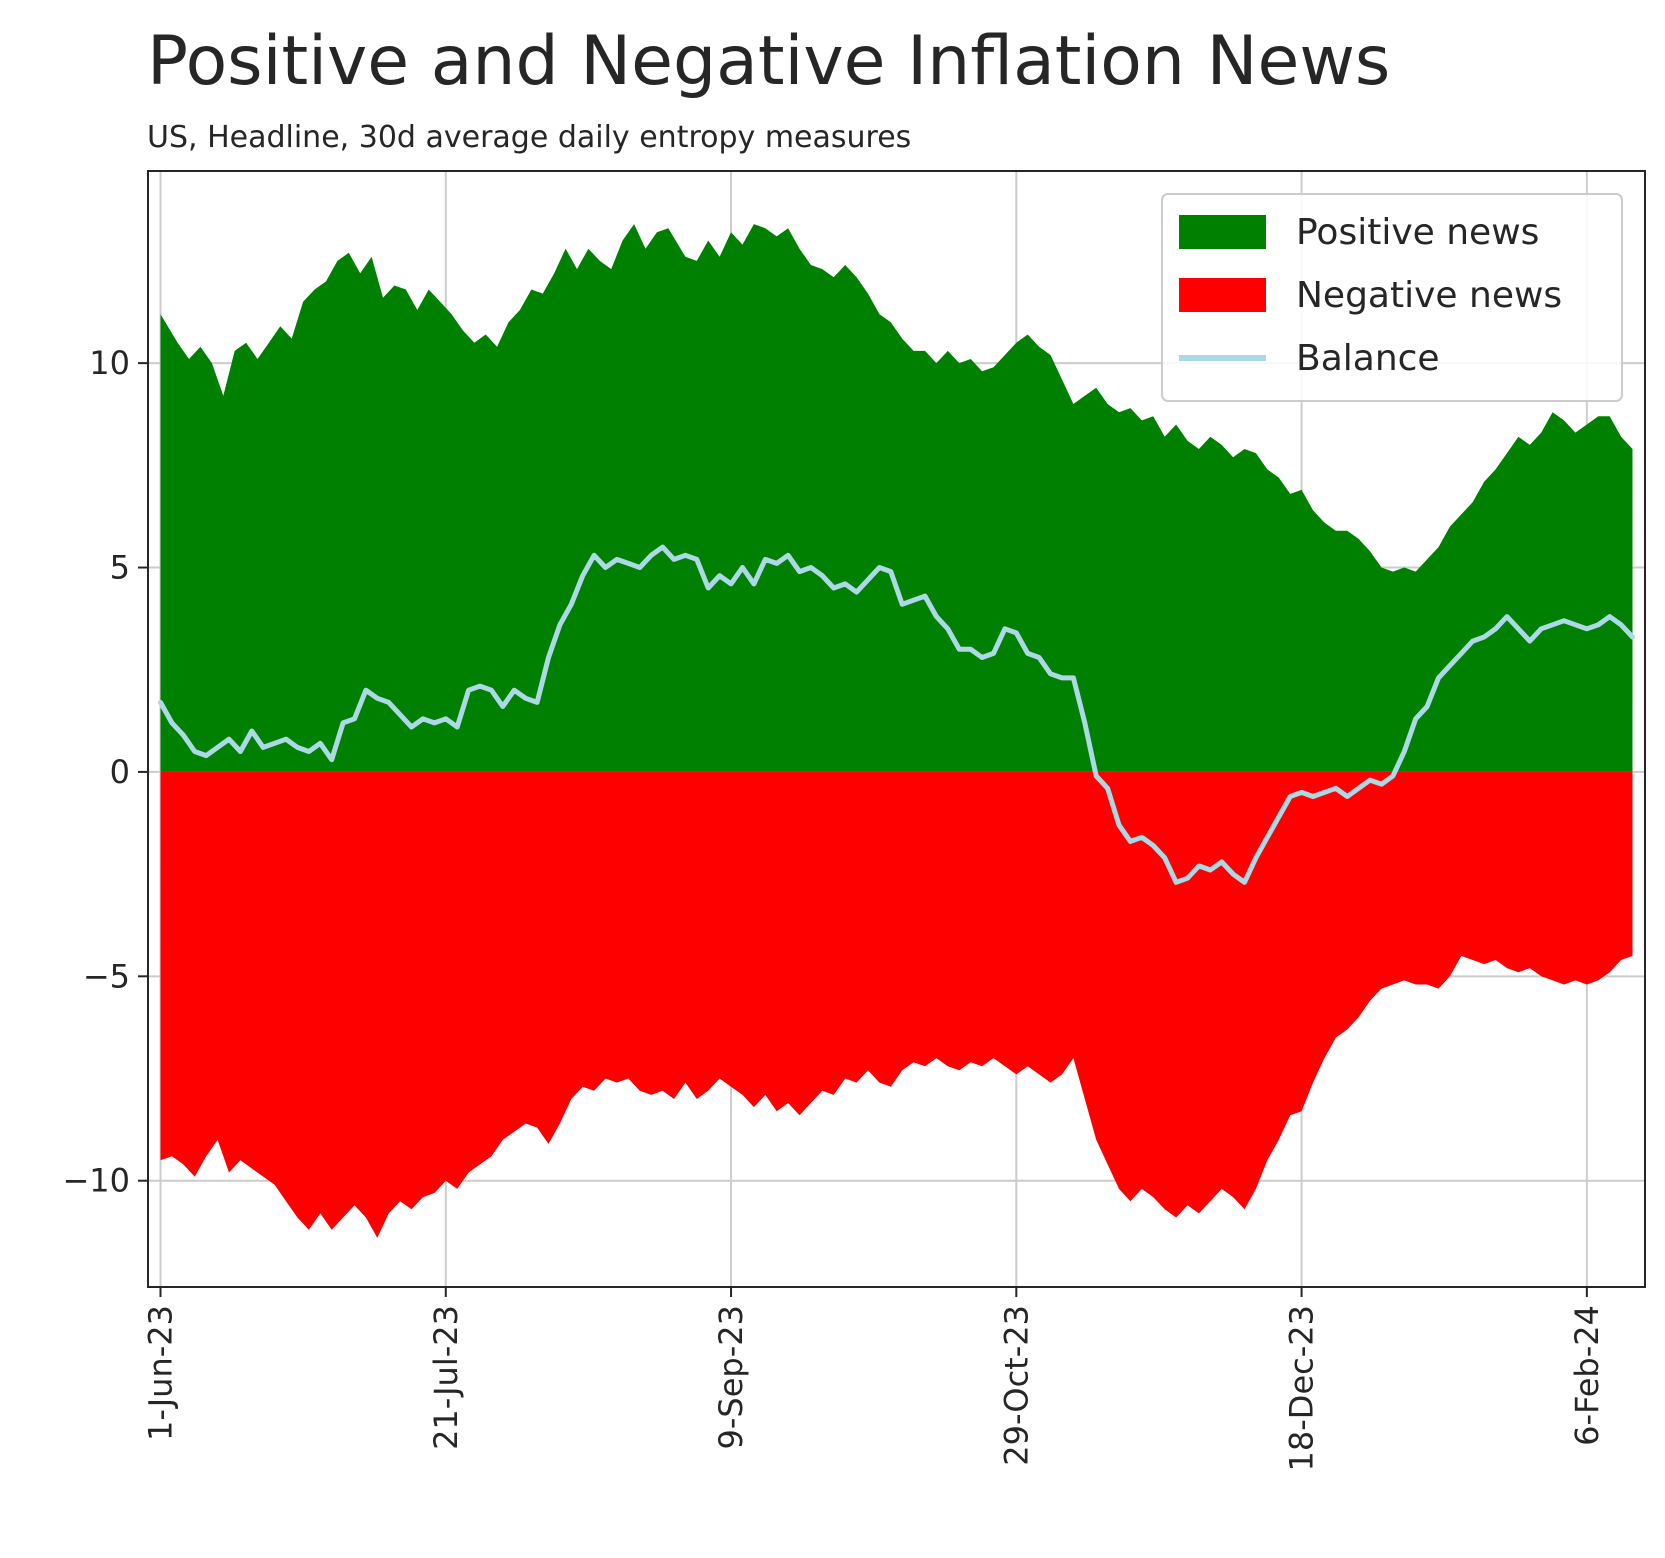  Describe the element at coordinates (1429, 295) in the screenshot. I see `legend-label-negative-news: Negative news` at that location.